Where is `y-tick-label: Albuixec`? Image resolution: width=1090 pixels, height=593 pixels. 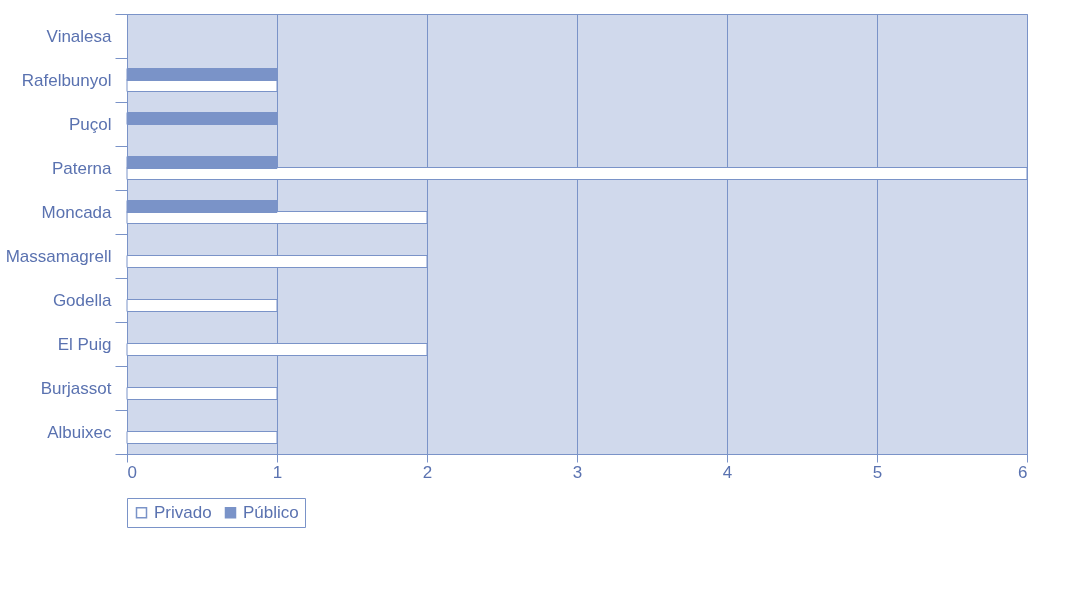 y-tick-label: Albuixec is located at coordinates (79, 432).